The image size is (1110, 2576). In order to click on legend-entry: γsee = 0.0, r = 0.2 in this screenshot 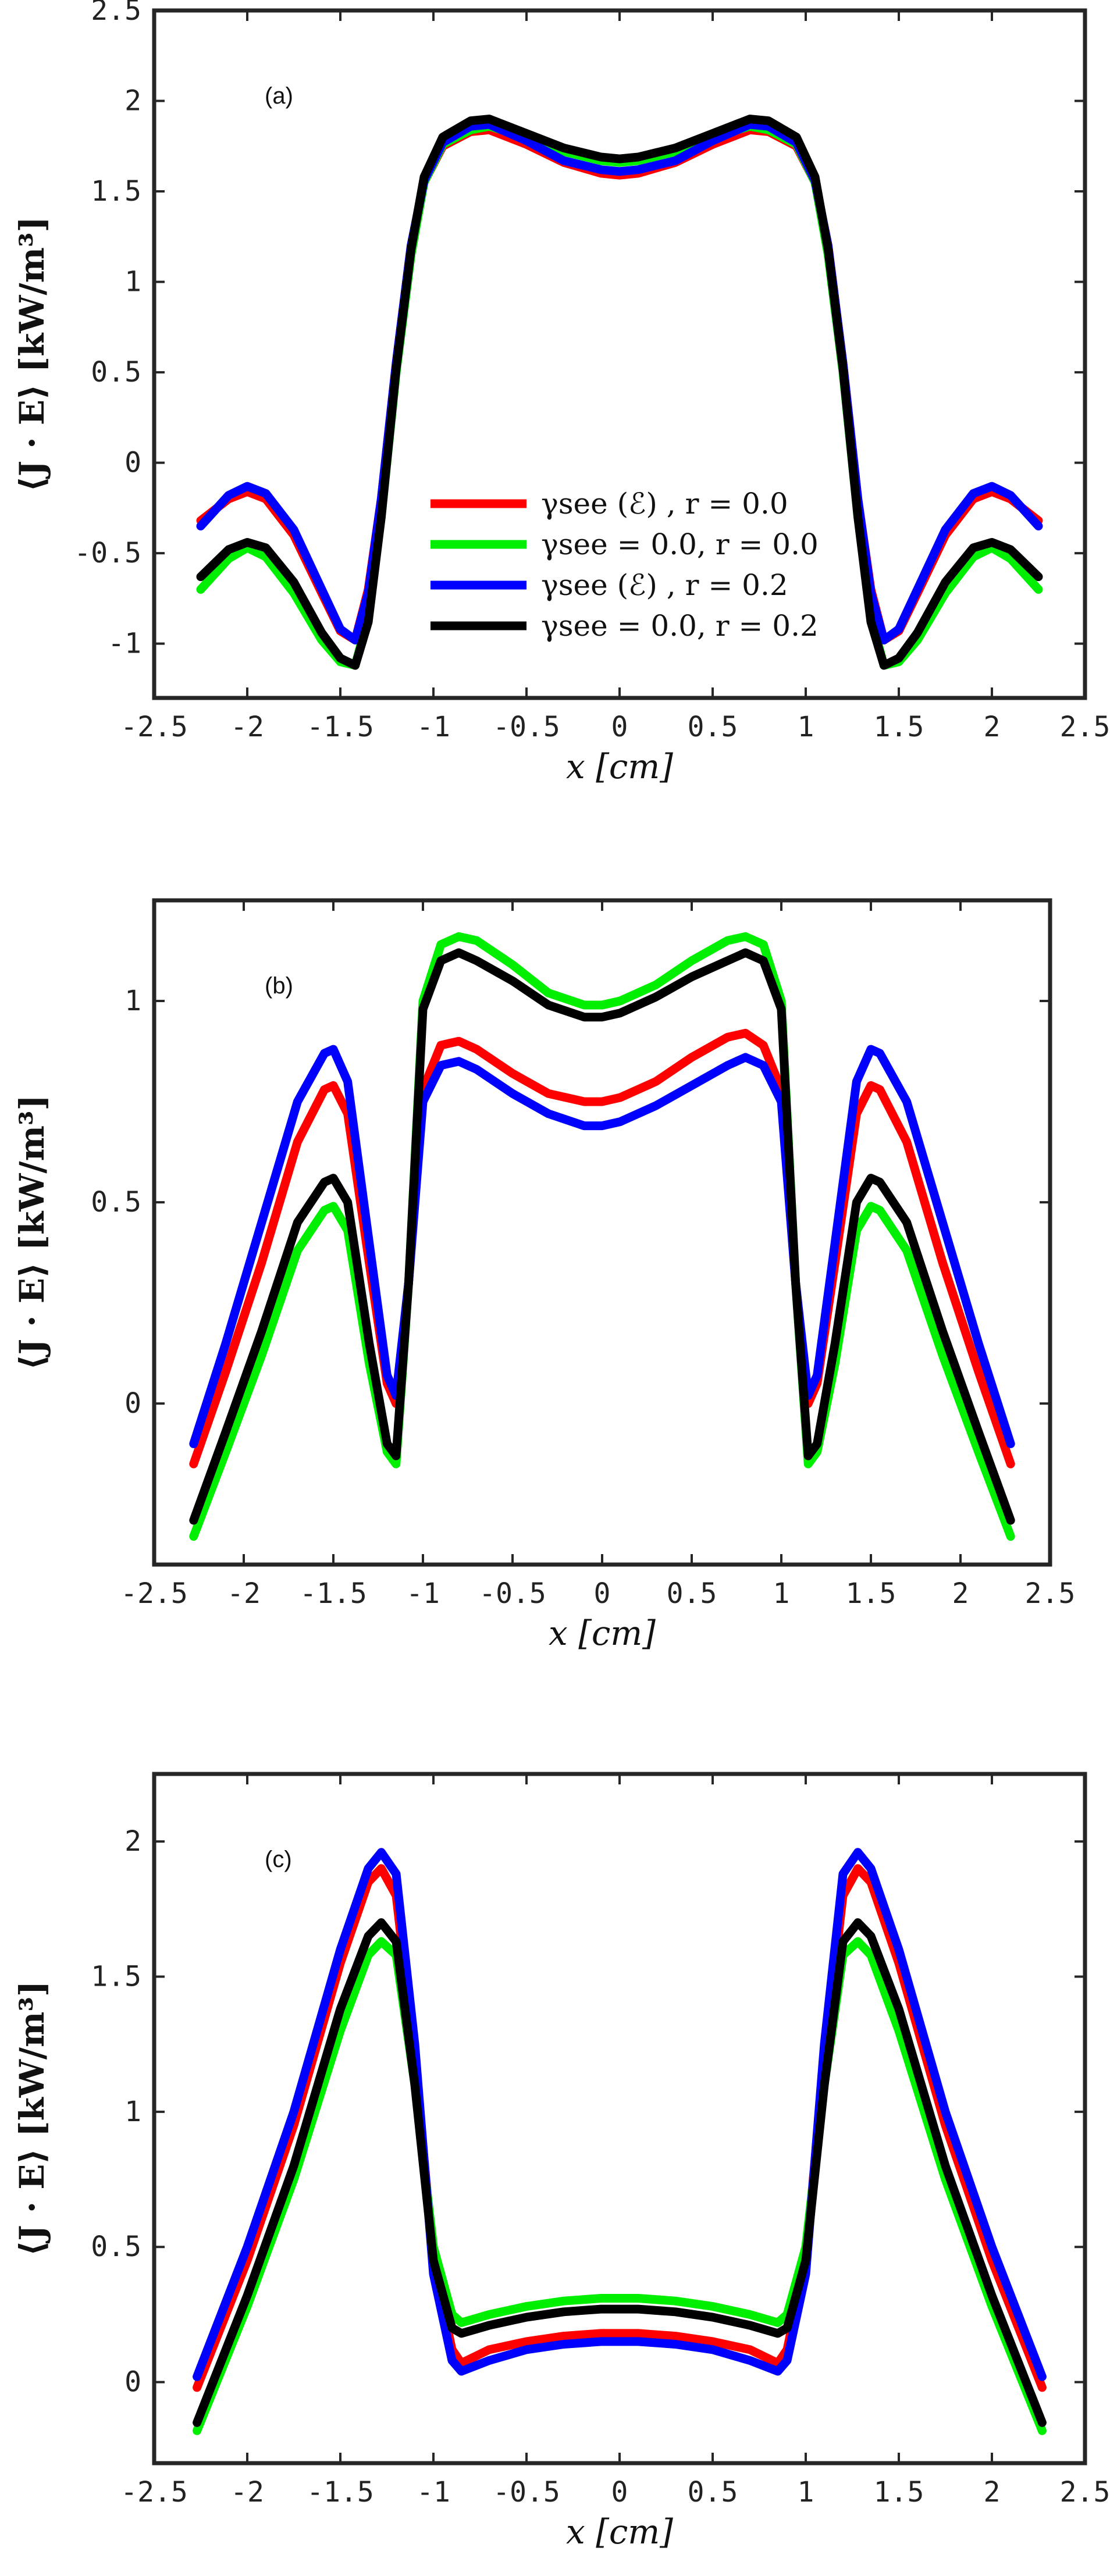, I will do `click(680, 626)`.